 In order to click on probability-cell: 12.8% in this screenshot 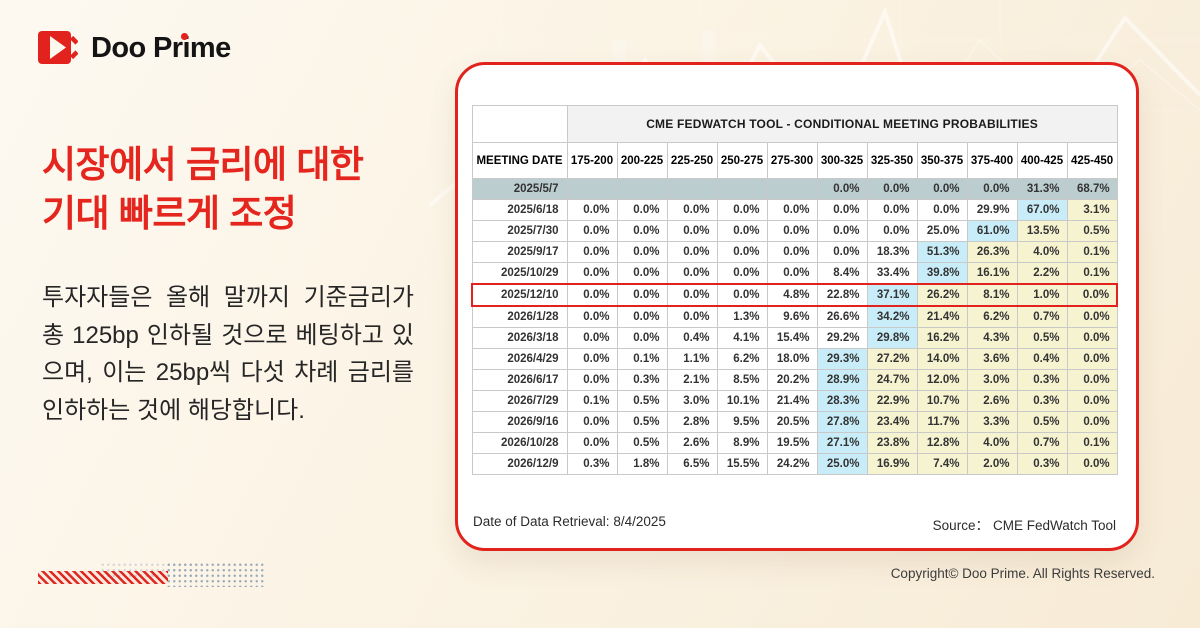, I will do `click(942, 443)`.